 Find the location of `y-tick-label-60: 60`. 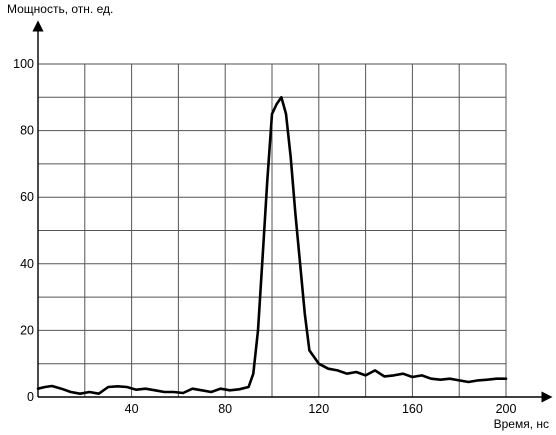

y-tick-label-60: 60 is located at coordinates (27, 197).